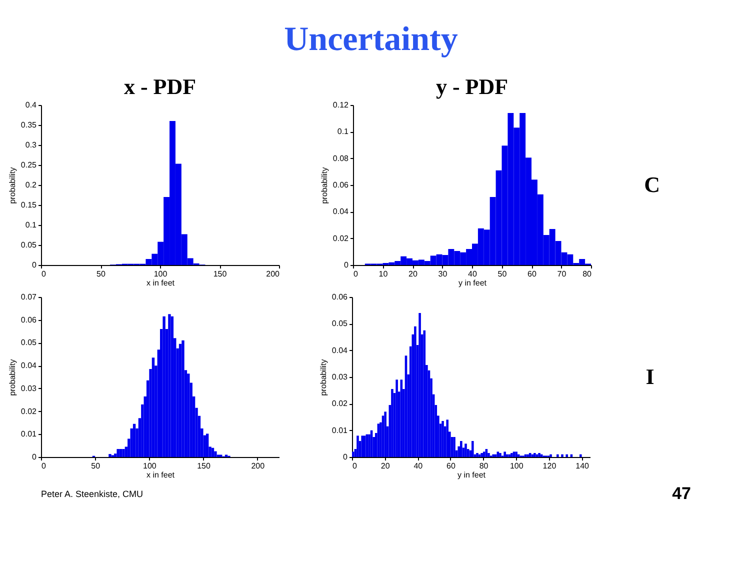 This screenshot has width=749, height=563. What do you see at coordinates (371, 39) in the screenshot?
I see `text: Uncertainty` at bounding box center [371, 39].